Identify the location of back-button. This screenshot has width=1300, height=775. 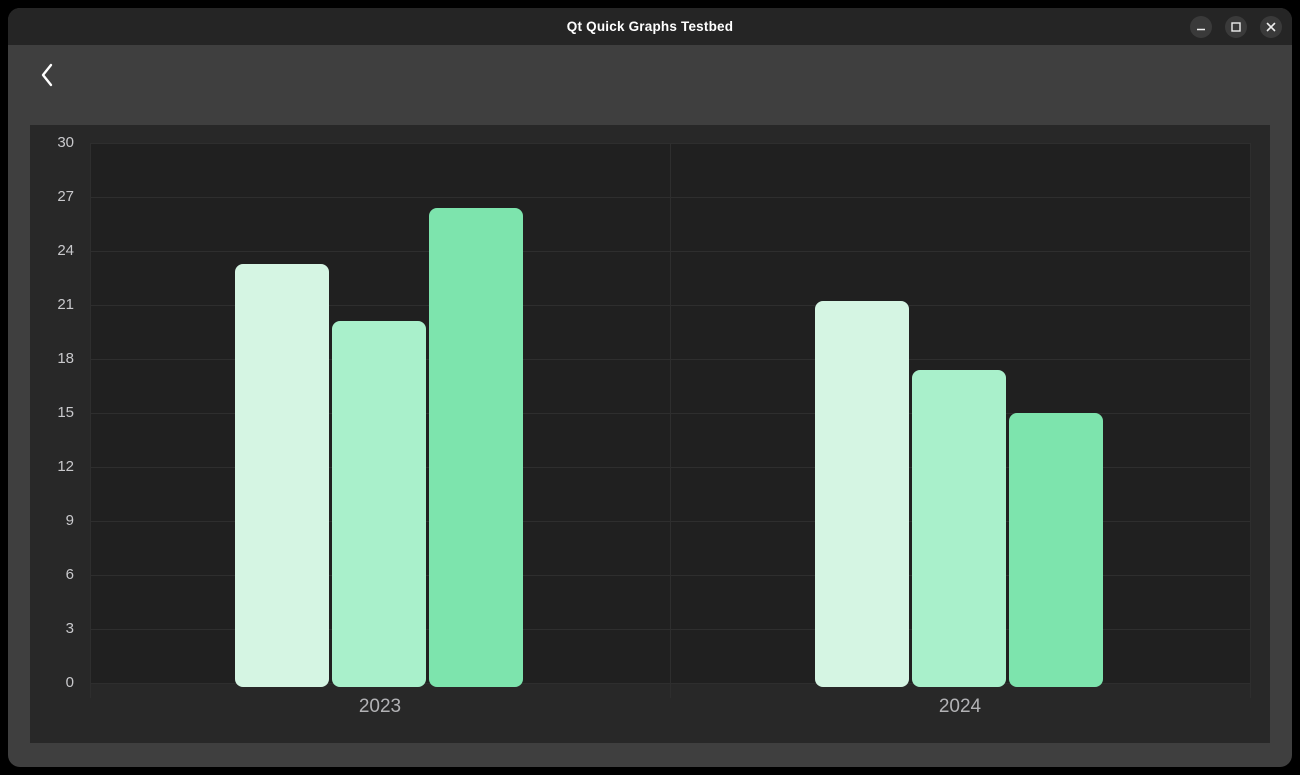
(47, 76).